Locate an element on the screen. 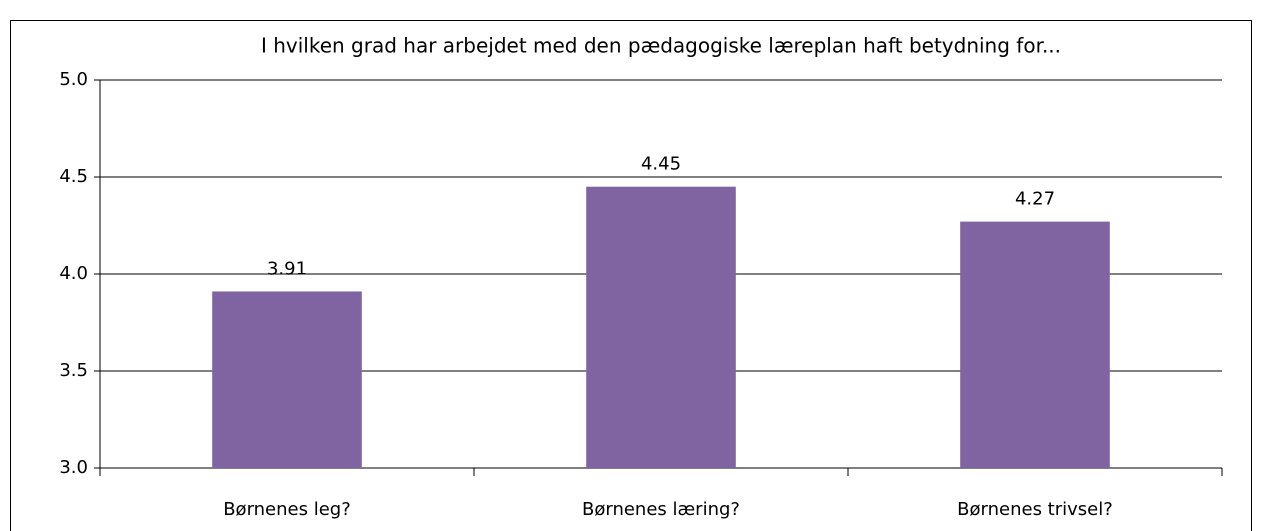  y-tick-label: 3.5 is located at coordinates (73, 370).